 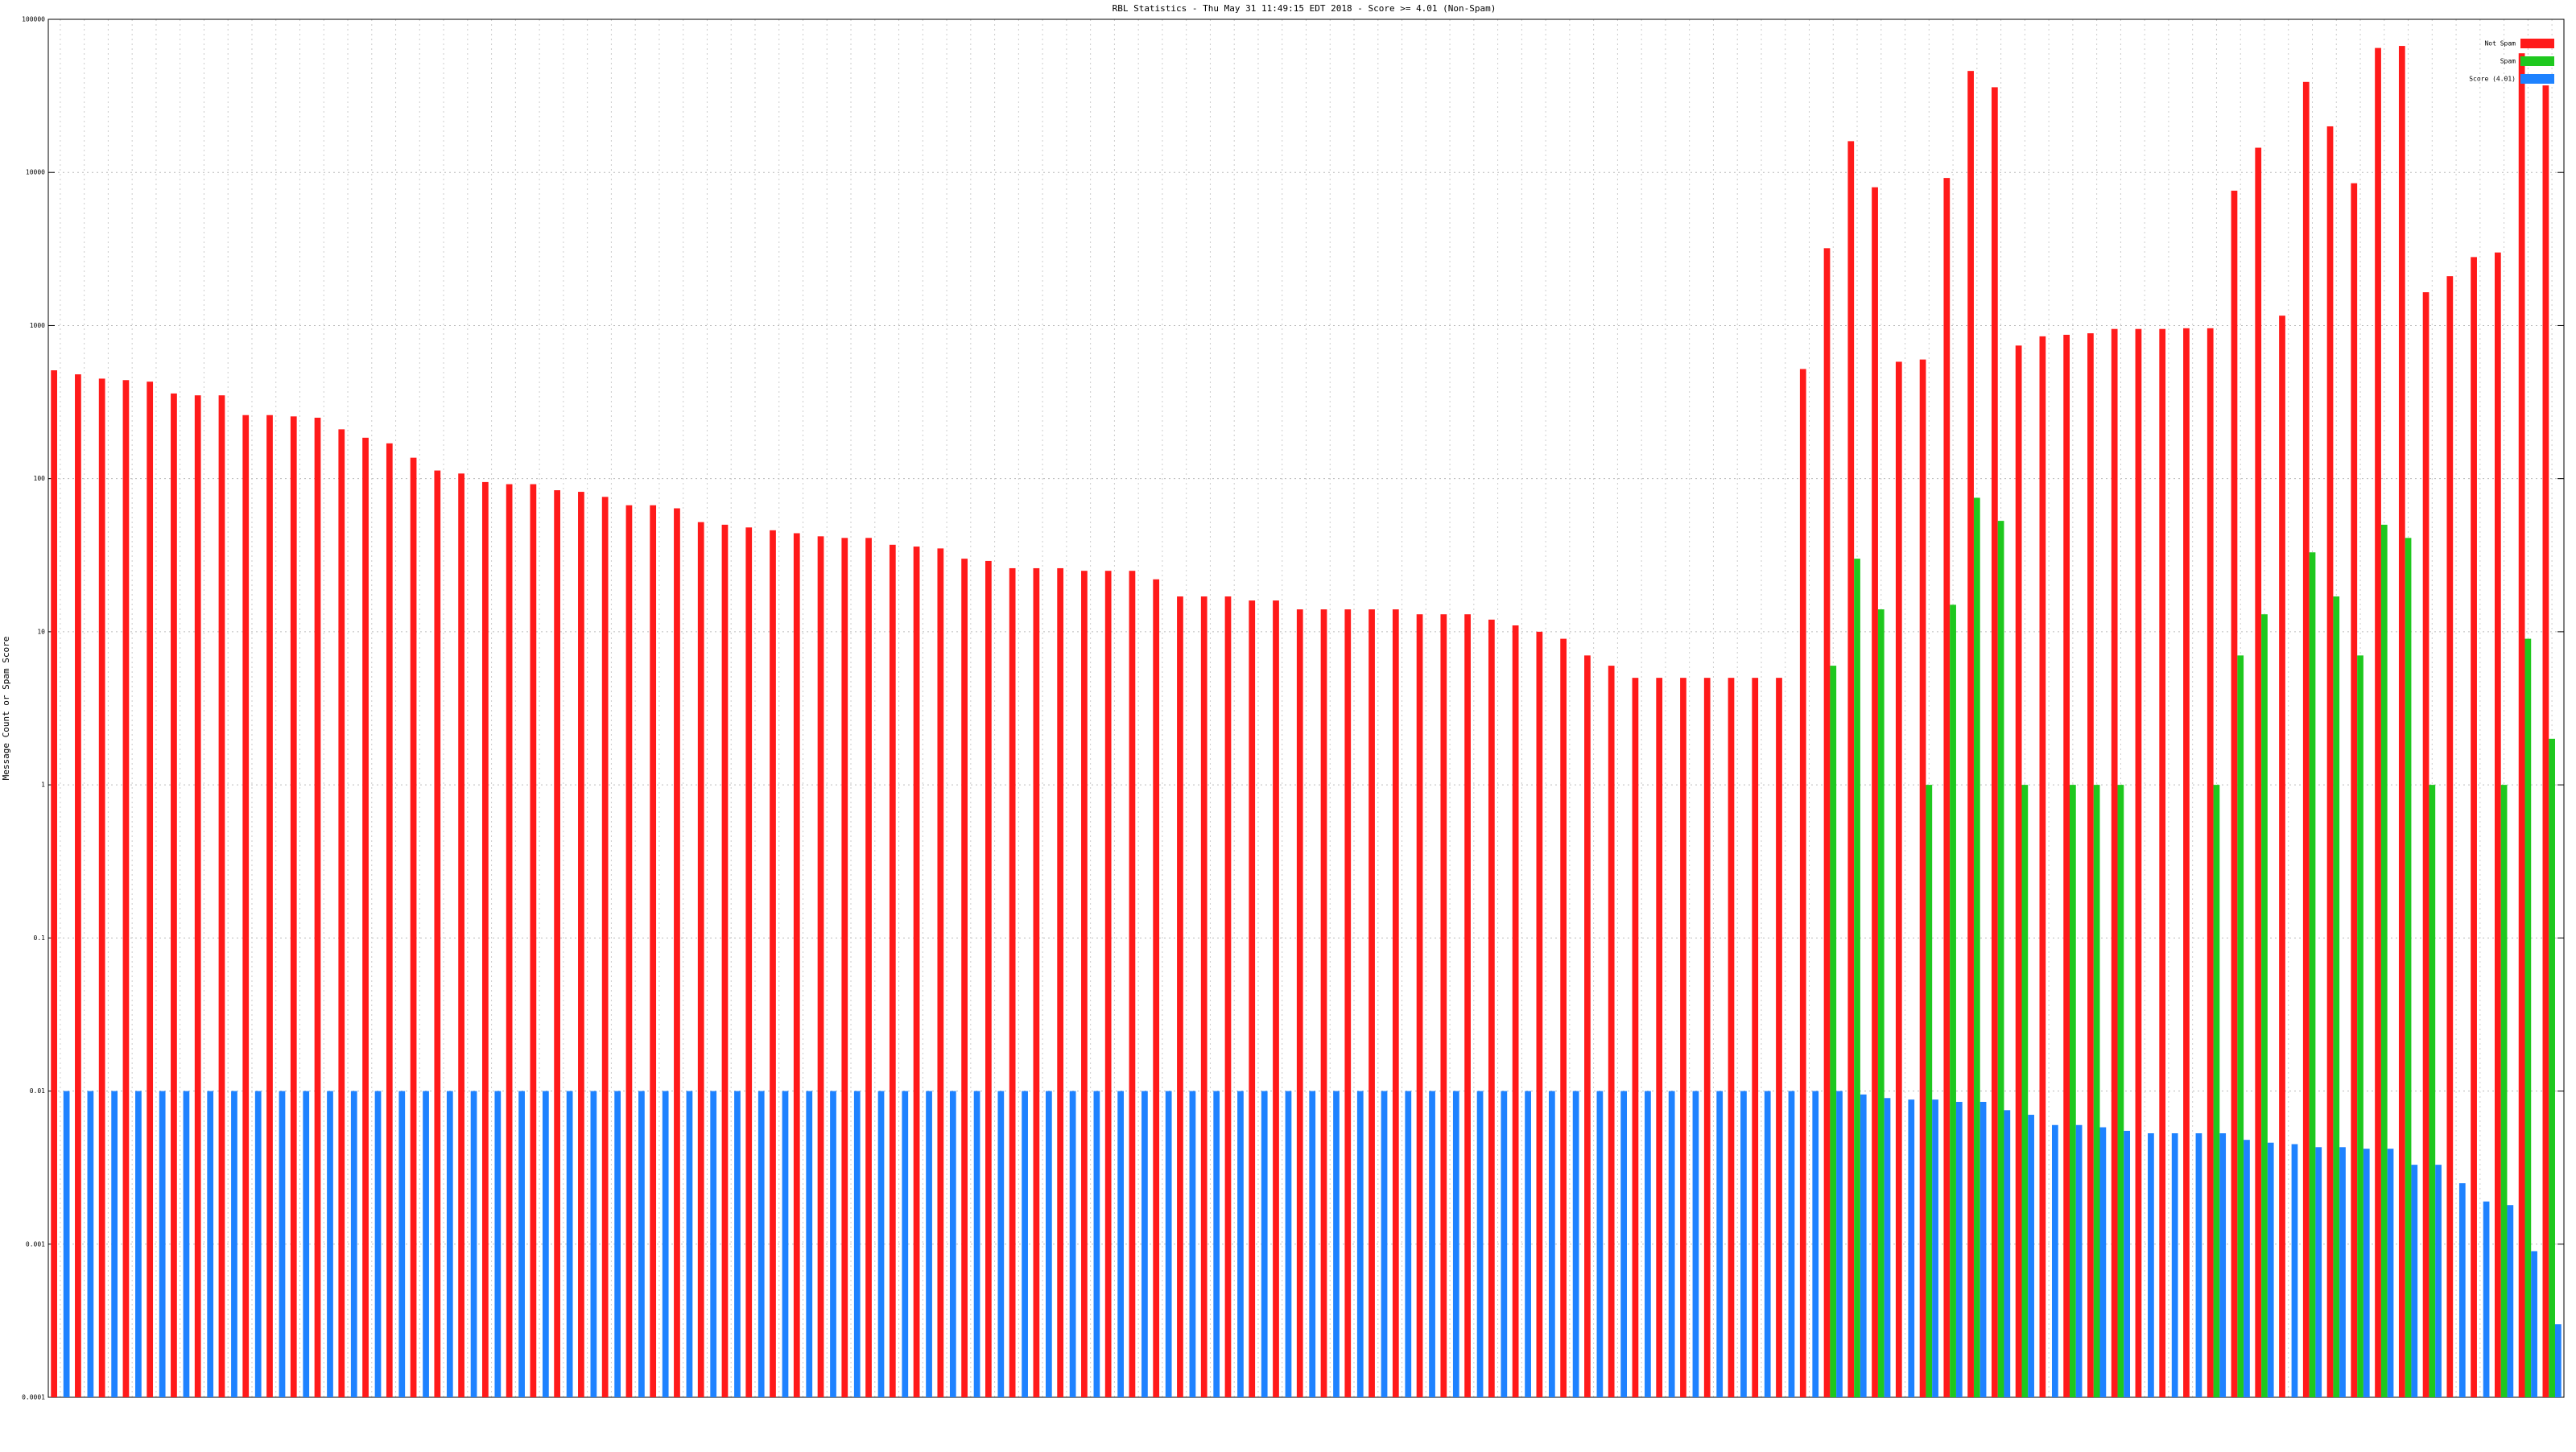 I want to click on y-tick-label: 10, so click(x=41, y=632).